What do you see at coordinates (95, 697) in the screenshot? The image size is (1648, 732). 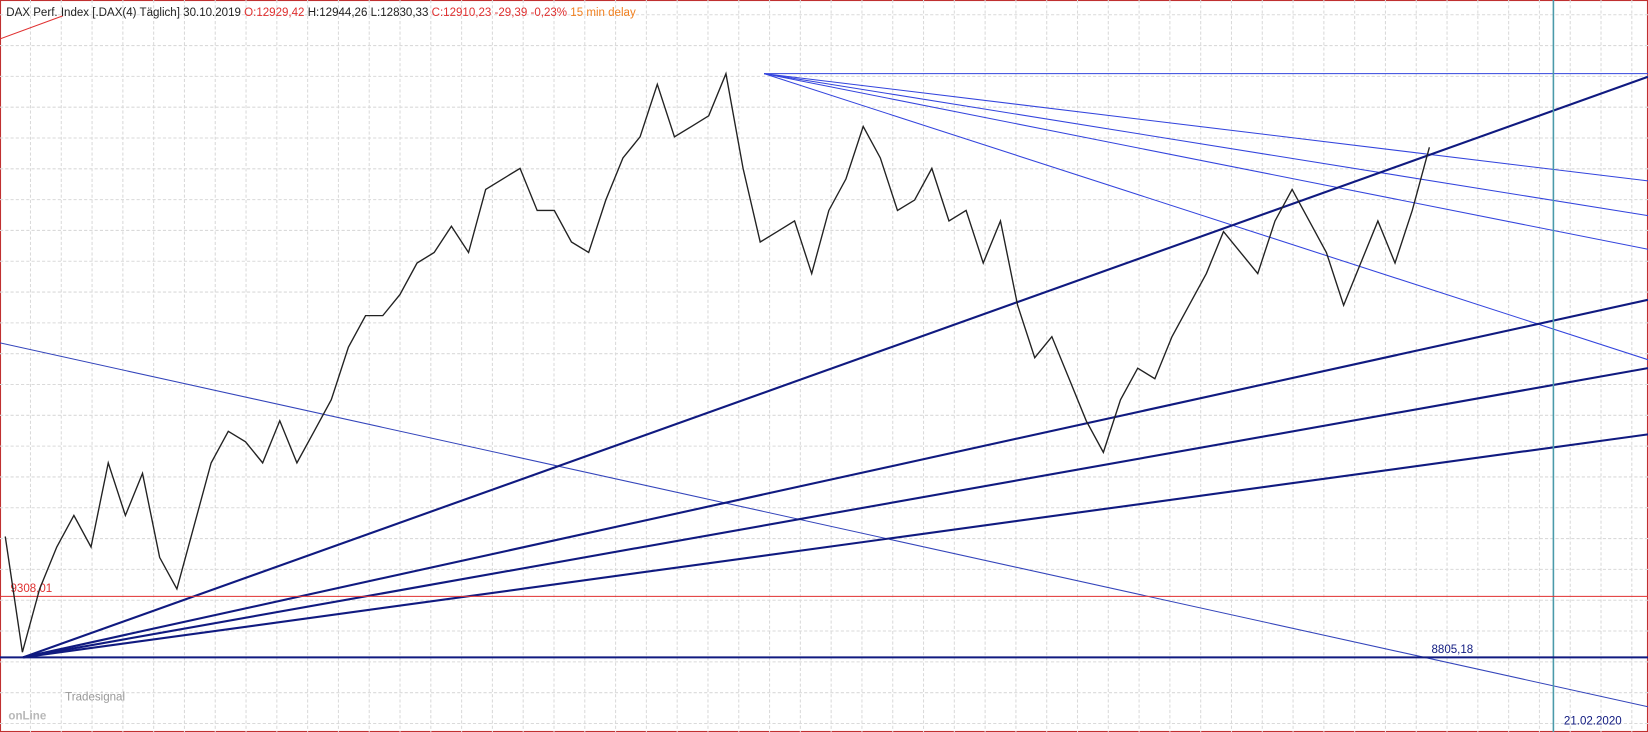 I see `logo-small: Tradesignal` at bounding box center [95, 697].